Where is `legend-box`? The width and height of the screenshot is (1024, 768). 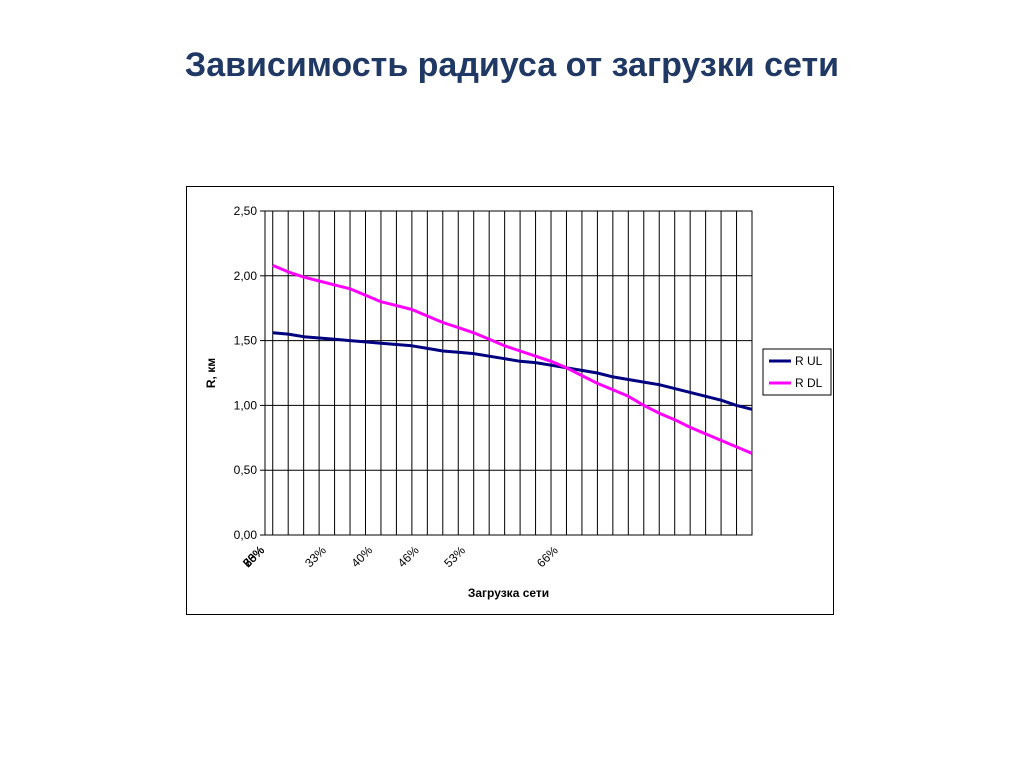
legend-box is located at coordinates (797, 372).